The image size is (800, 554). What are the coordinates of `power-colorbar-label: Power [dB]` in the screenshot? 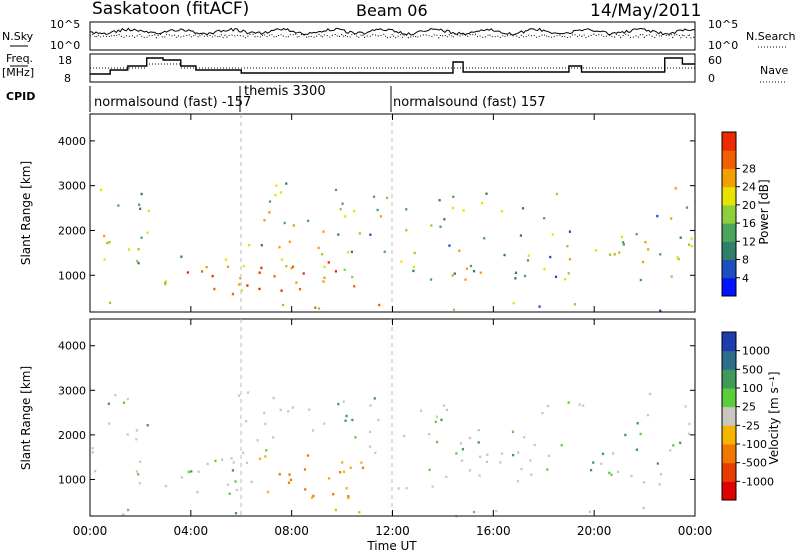 It's located at (764, 211).